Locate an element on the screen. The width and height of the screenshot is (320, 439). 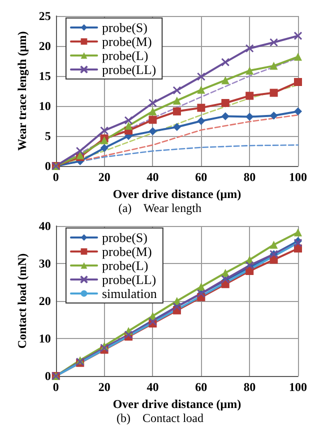
y-axis-title: Contact load (mN) is located at coordinates (22, 301).